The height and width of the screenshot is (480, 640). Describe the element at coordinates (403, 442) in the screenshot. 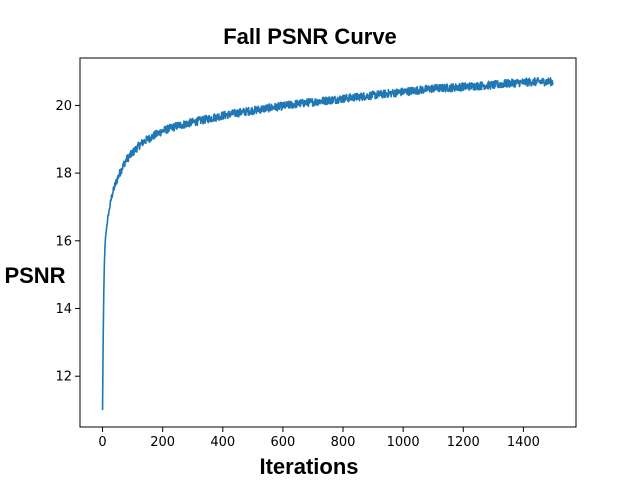

I see `x-tick-label: 1000` at that location.